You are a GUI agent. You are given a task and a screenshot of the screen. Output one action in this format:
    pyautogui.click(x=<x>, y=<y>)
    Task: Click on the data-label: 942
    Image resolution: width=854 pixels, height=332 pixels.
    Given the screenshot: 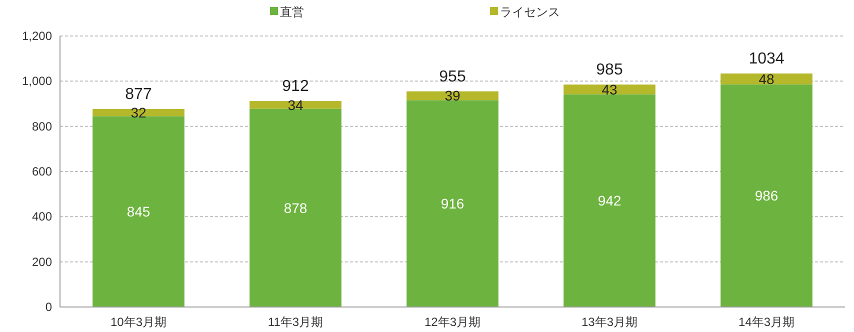 What is the action you would take?
    pyautogui.click(x=610, y=200)
    